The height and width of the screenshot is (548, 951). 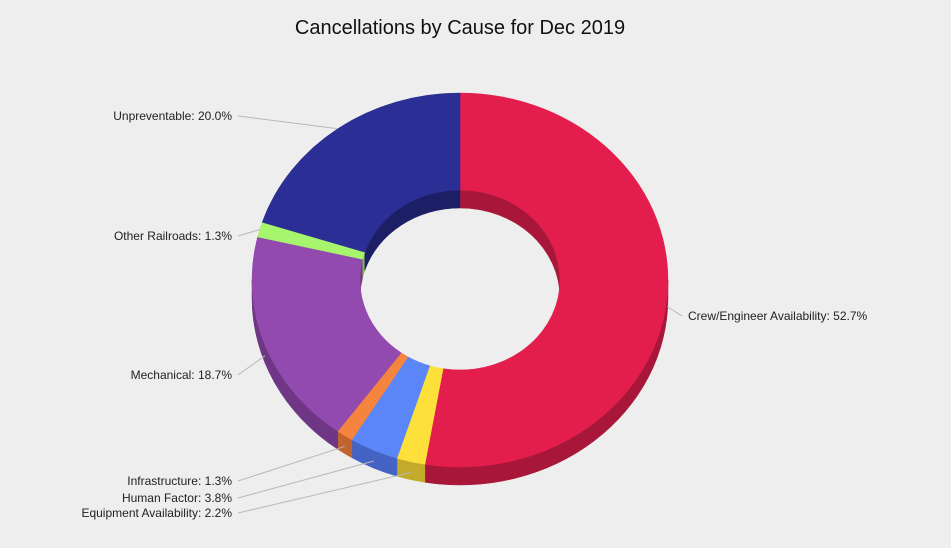 What do you see at coordinates (291, 463) in the screenshot?
I see `leader-infrastructure` at bounding box center [291, 463].